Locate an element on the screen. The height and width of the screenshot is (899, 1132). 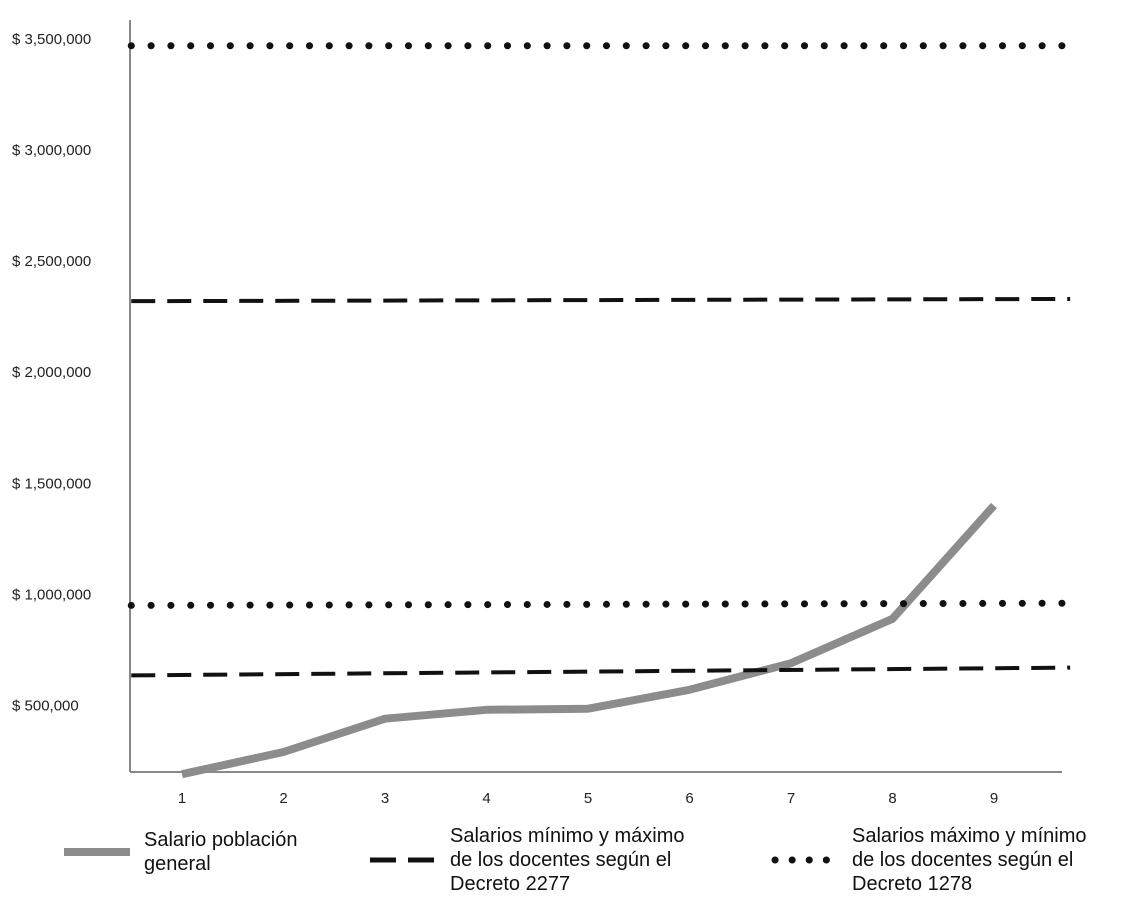
y-tick-label: $ 2,500,000 is located at coordinates (51, 261).